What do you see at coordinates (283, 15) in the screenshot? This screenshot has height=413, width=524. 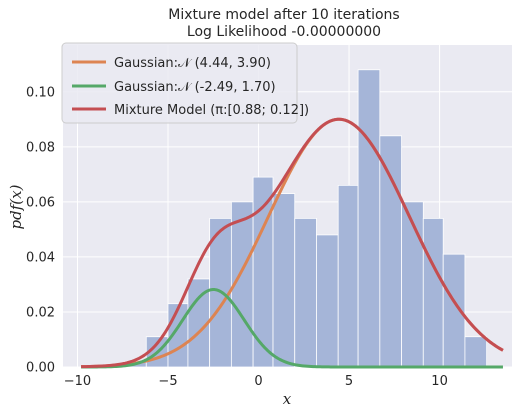 I see `chart-title: Mixture model after 10 iterations` at bounding box center [283, 15].